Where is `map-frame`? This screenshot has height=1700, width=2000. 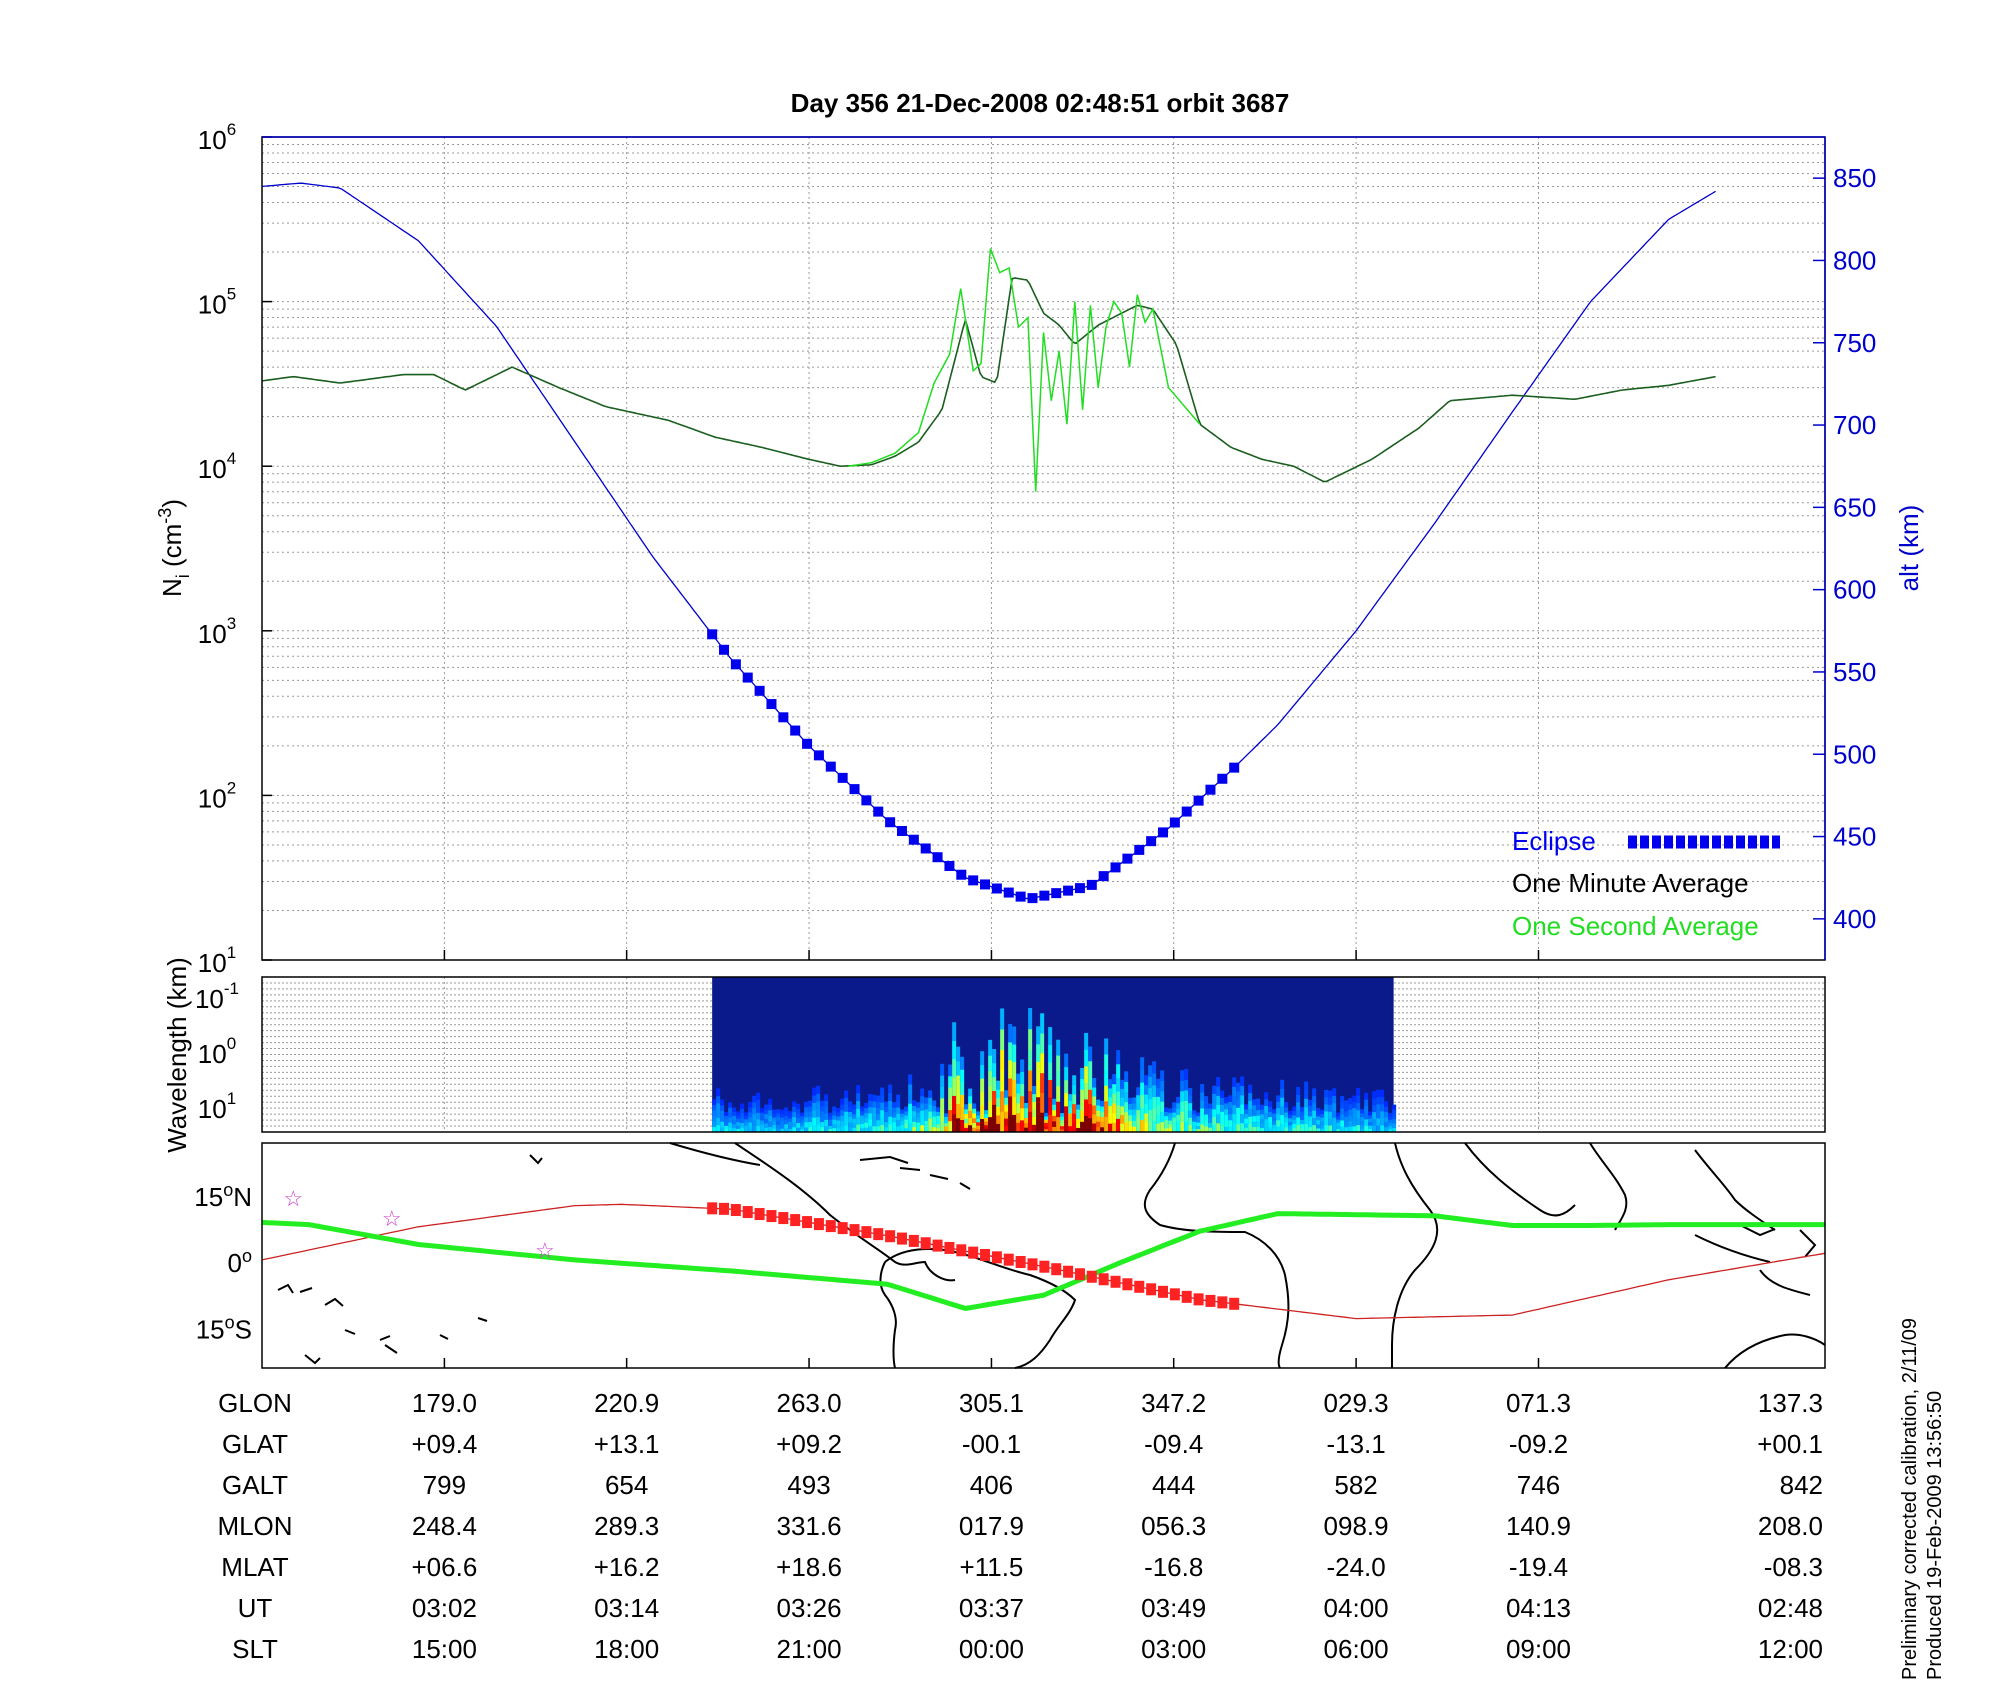
map-frame is located at coordinates (1043, 1255).